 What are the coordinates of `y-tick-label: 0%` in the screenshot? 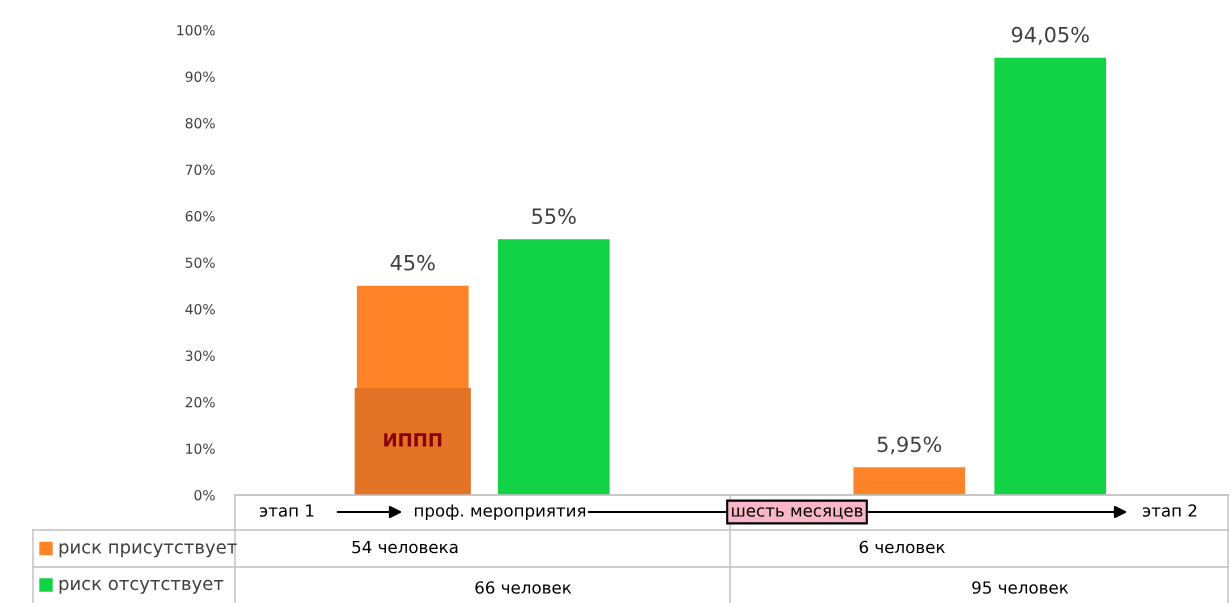 It's located at (204, 495).